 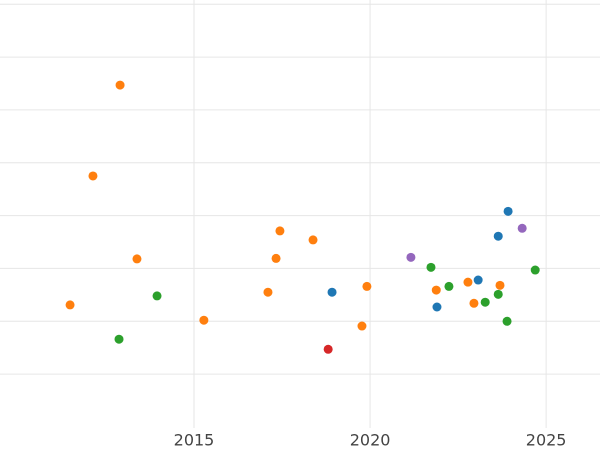 What do you see at coordinates (194, 440) in the screenshot?
I see `x-tick-label: 2015` at bounding box center [194, 440].